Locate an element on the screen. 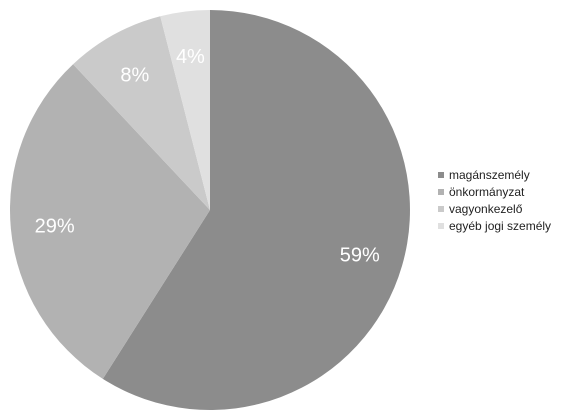 The image size is (585, 412). legend-item-egyeb-jogi-szemely: egyéb jogi személy is located at coordinates (494, 225).